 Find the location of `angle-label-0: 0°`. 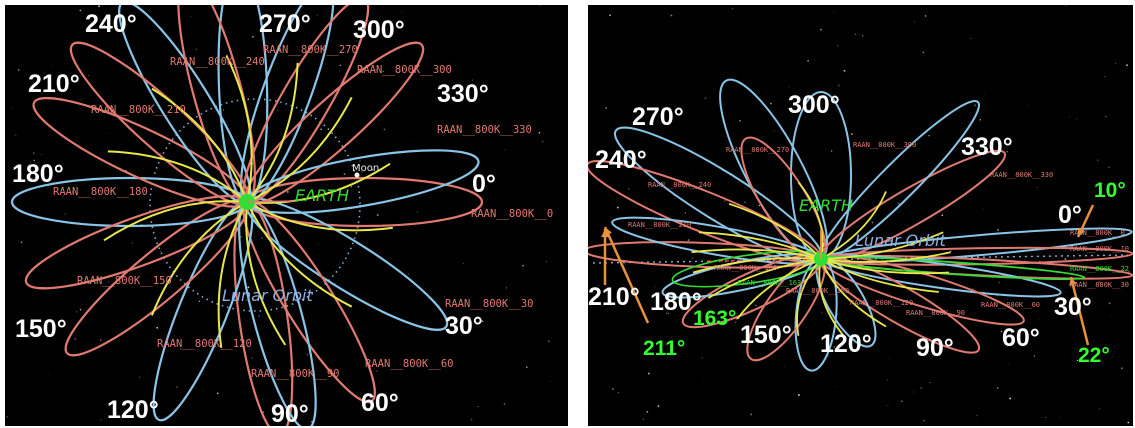

angle-label-0: 0° is located at coordinates (1070, 215).